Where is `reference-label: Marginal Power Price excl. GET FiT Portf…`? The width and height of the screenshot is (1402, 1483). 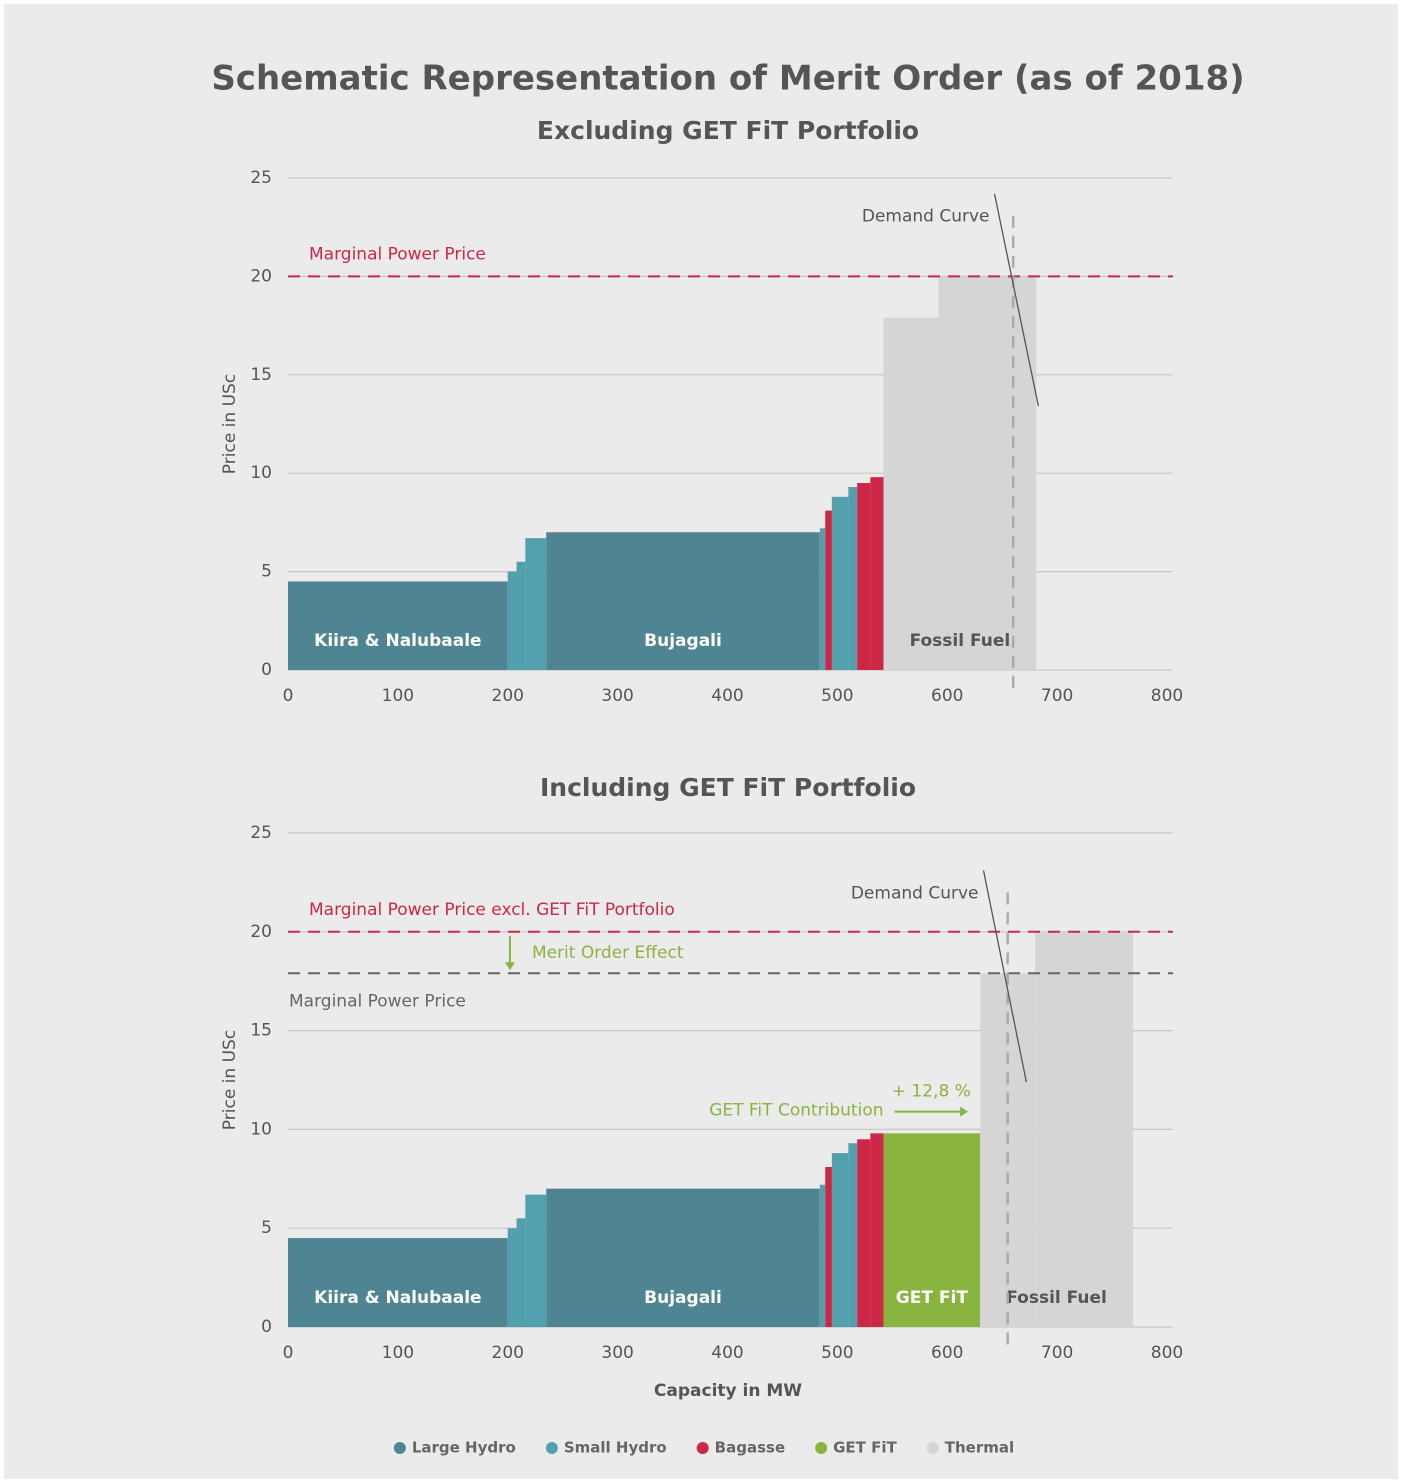 reference-label: Marginal Power Price excl. GET FiT Portf… is located at coordinates (492, 910).